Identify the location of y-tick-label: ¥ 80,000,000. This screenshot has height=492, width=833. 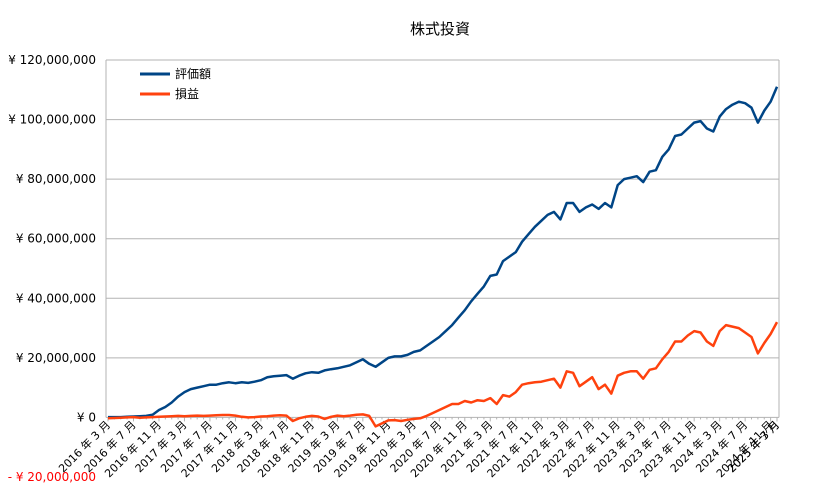
(56, 179).